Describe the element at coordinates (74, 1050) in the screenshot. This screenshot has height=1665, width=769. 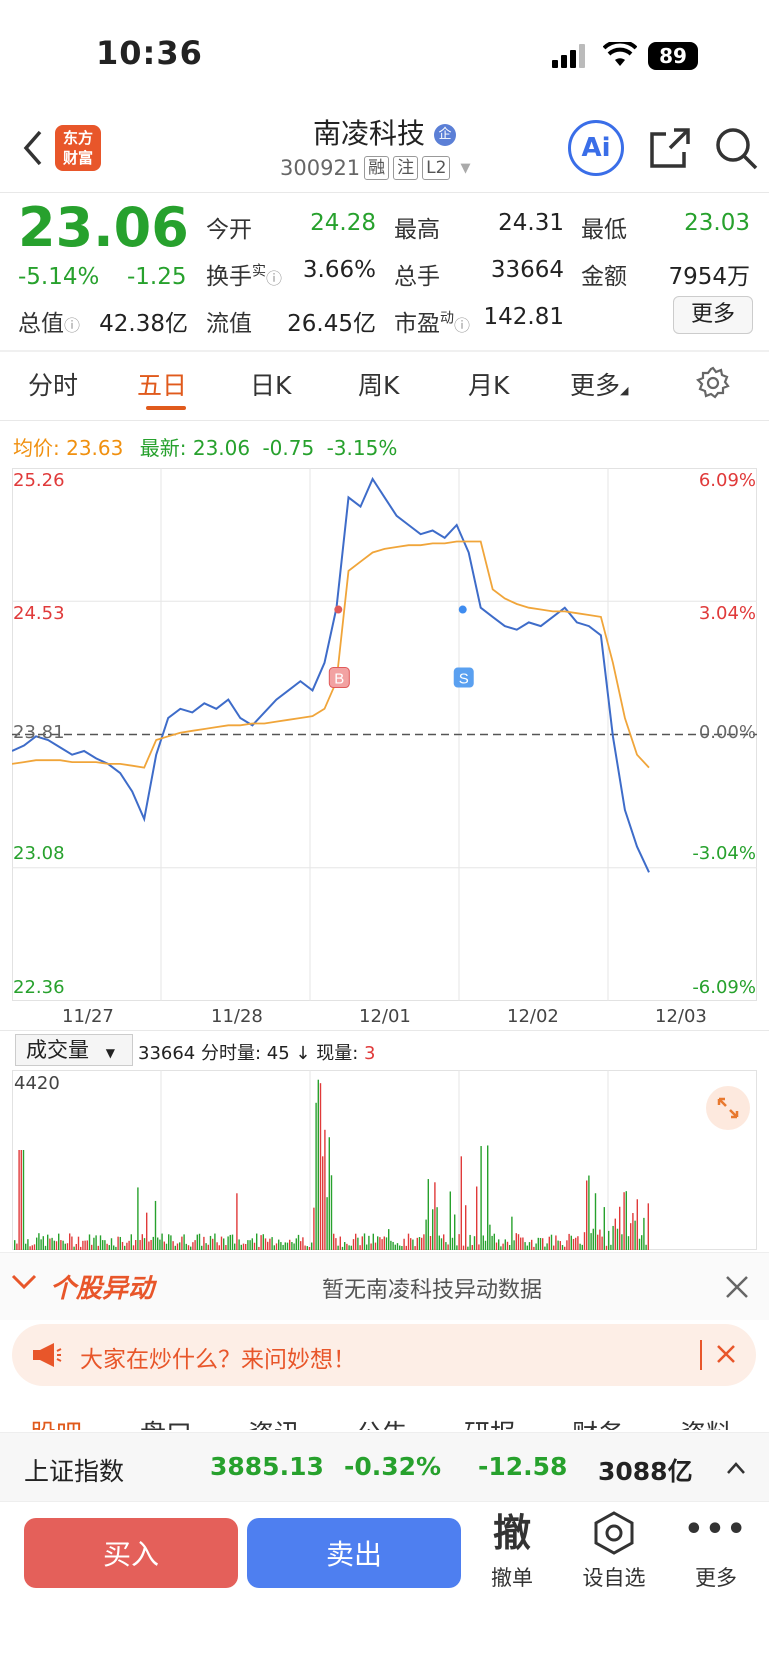
I see `volume-selector: 成交量 ▼` at that location.